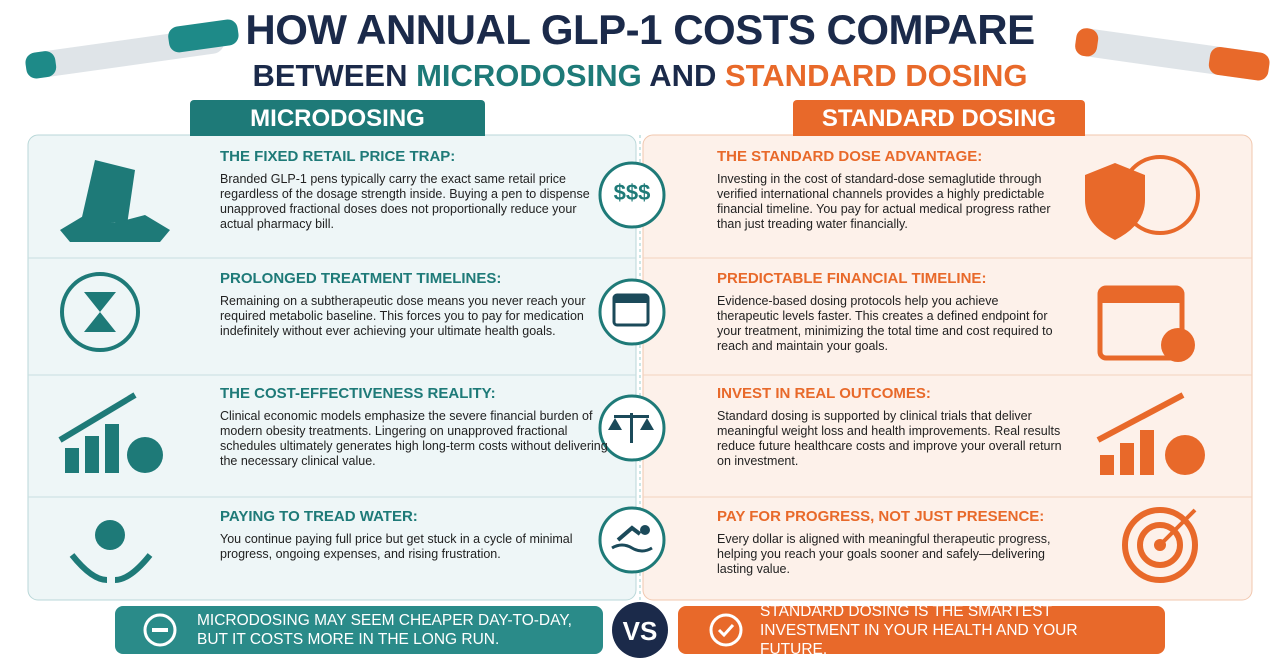 This screenshot has width=1280, height=670. What do you see at coordinates (852, 278) in the screenshot?
I see `row-title: PREDICTABLE FINANCIAL TIMELINE:` at bounding box center [852, 278].